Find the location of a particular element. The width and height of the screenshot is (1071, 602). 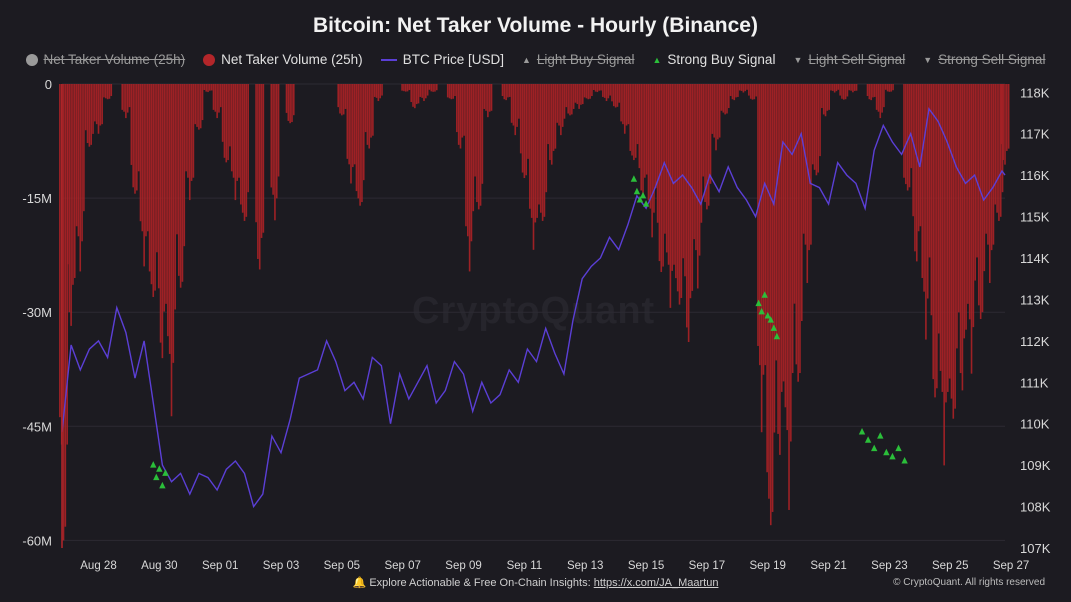

legend-item-net-taker-red: Net Taker Volume (25h) is located at coordinates (283, 59).